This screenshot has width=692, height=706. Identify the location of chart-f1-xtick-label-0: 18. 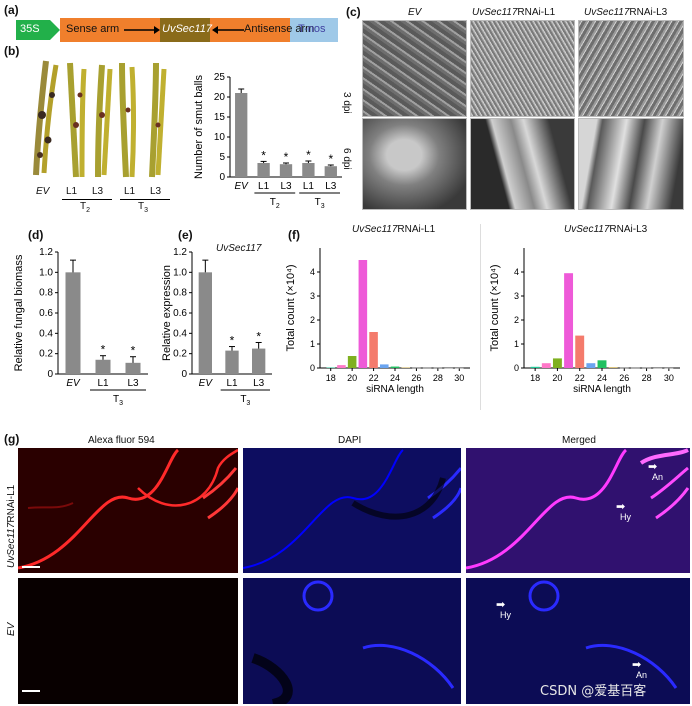
(331, 378).